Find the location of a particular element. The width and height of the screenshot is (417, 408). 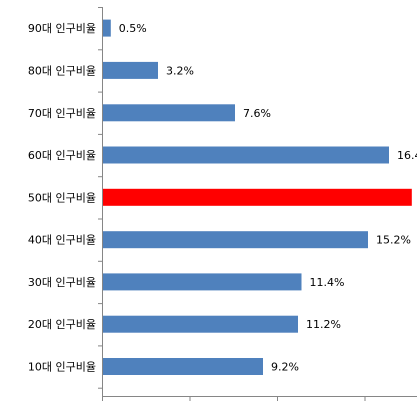

category-label-50: 50대 인구비율 is located at coordinates (62, 197).